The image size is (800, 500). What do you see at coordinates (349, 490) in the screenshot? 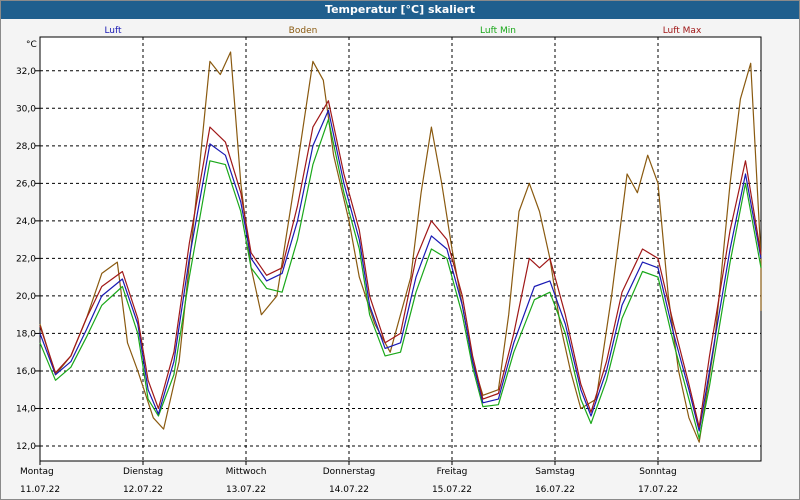
I see `x-tick-date: 14.07.22` at bounding box center [349, 490].